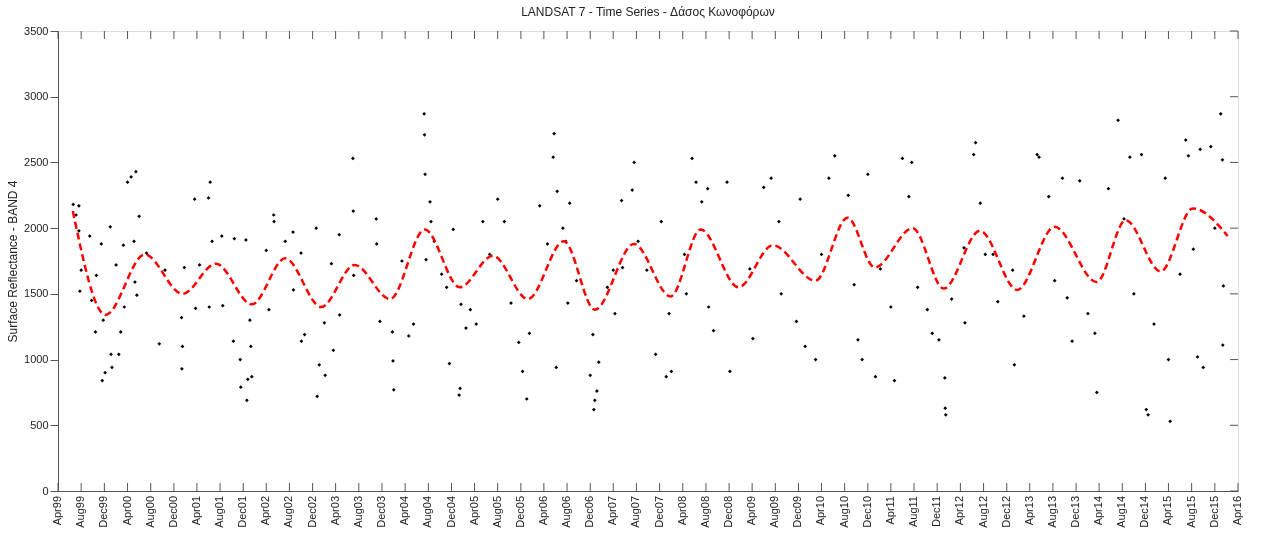 The width and height of the screenshot is (1263, 557). I want to click on x-tick-label: Apr01, so click(195, 511).